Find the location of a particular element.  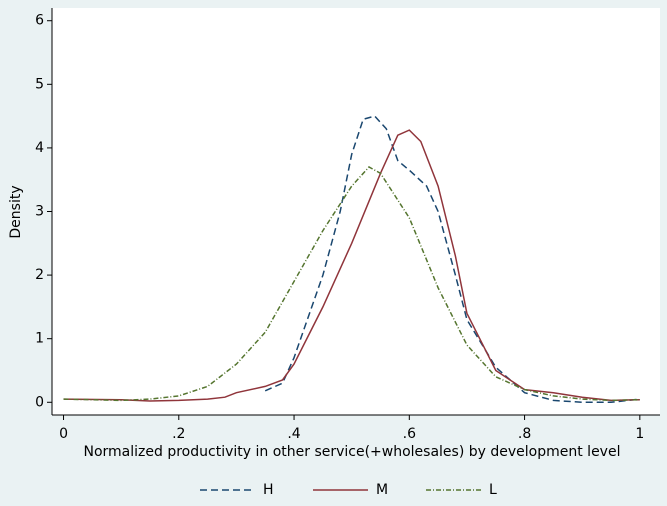

x-tick-label: .2 is located at coordinates (178, 434).